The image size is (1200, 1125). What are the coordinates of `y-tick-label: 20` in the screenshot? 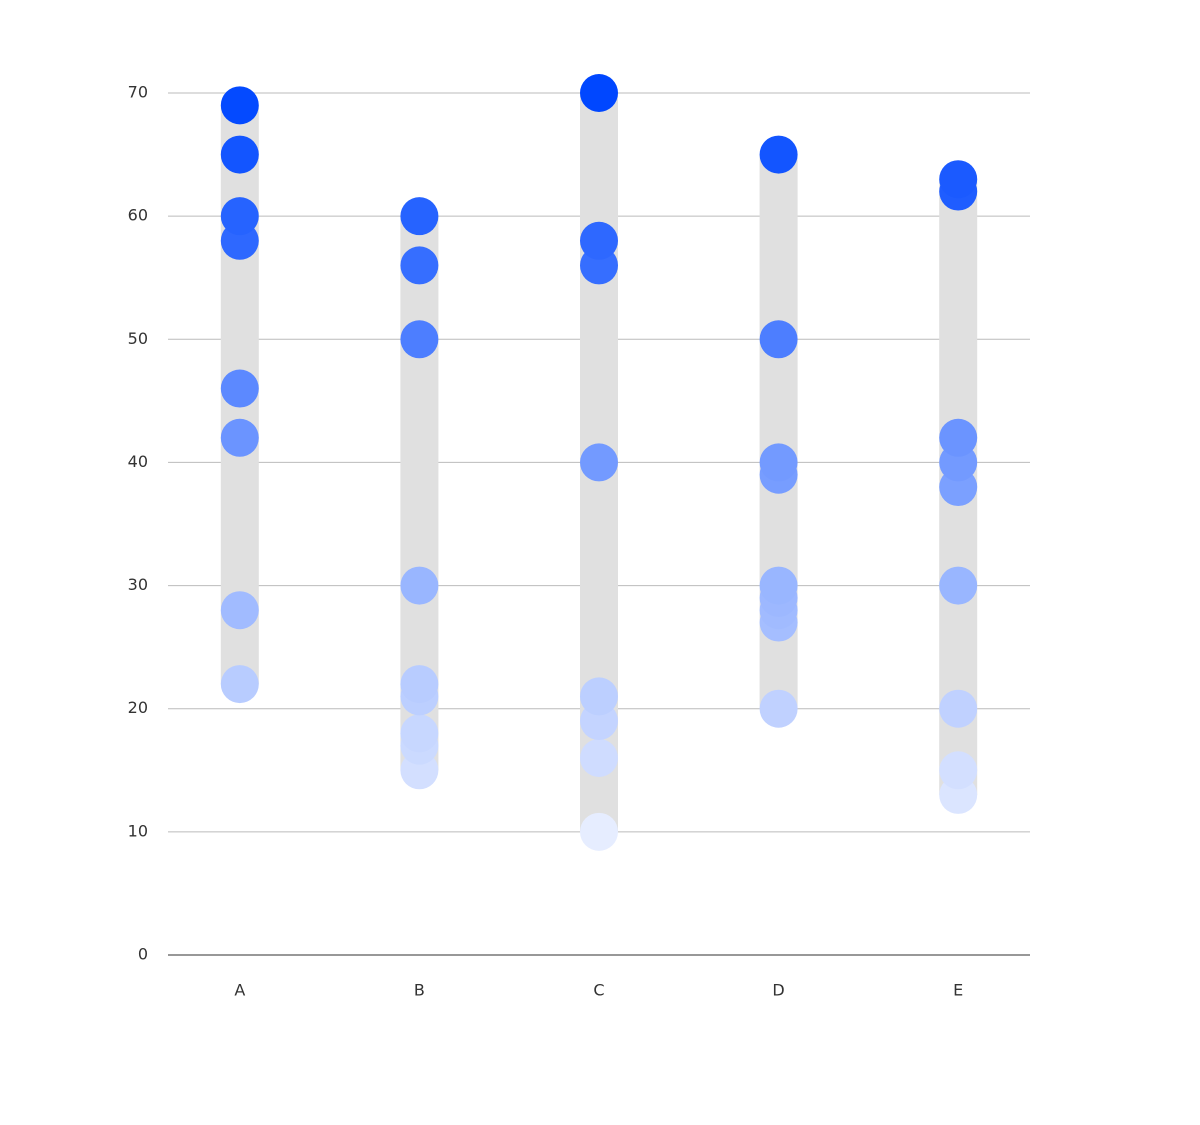 It's located at (138, 707).